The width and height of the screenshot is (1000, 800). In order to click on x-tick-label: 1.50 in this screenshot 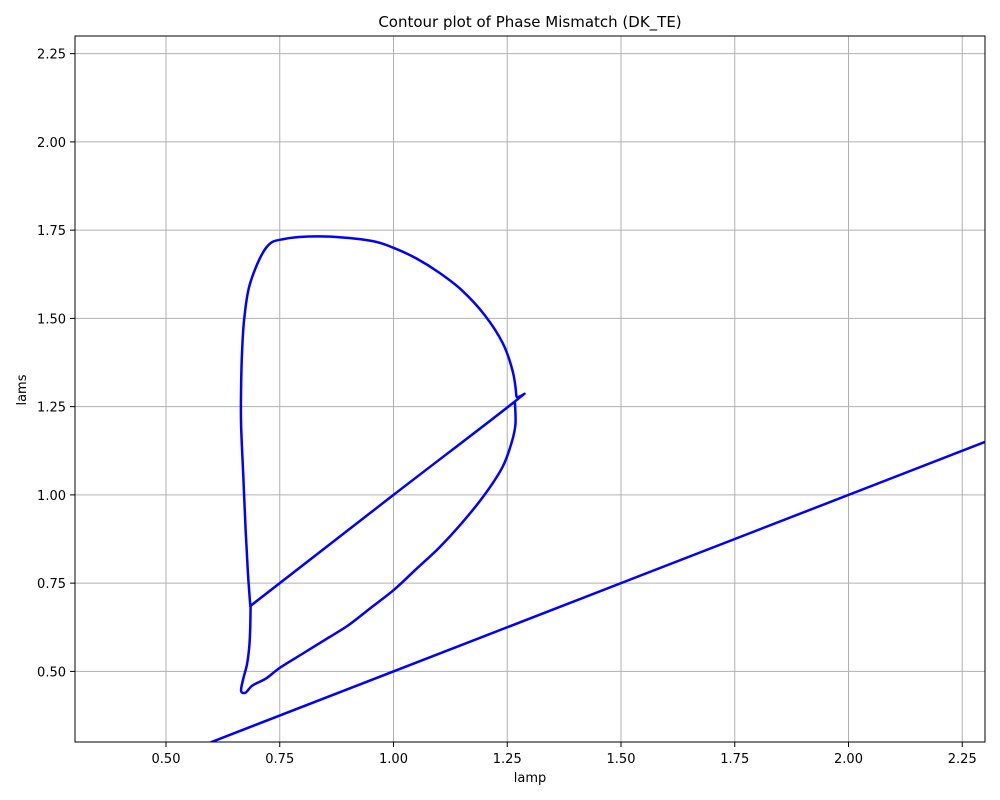, I will do `click(621, 759)`.